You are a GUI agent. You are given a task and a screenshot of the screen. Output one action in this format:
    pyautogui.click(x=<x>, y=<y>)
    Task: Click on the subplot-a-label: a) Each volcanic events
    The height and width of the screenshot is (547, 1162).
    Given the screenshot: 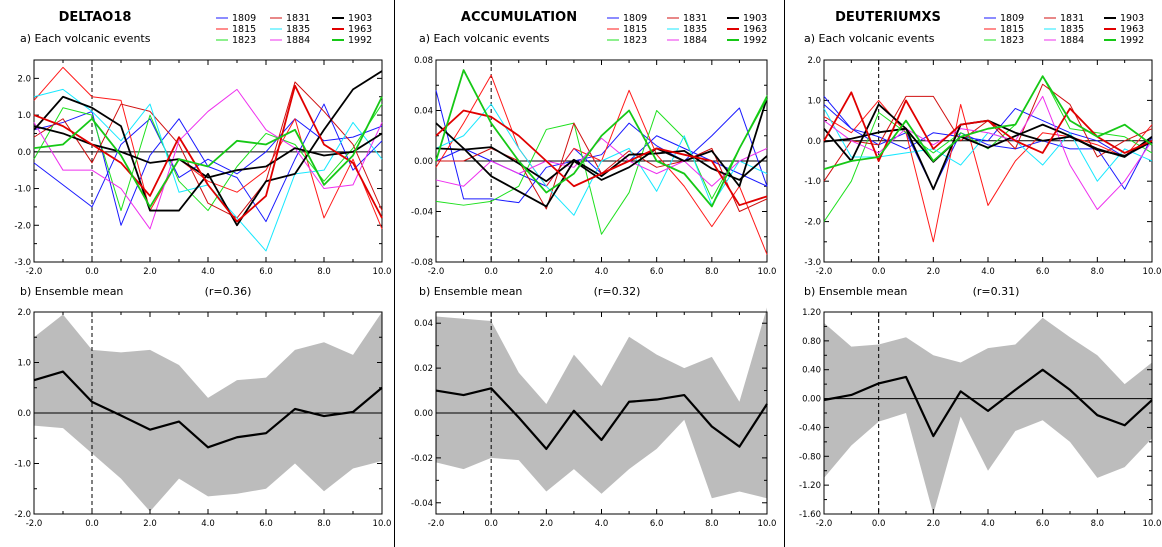 What is the action you would take?
    pyautogui.click(x=85, y=38)
    